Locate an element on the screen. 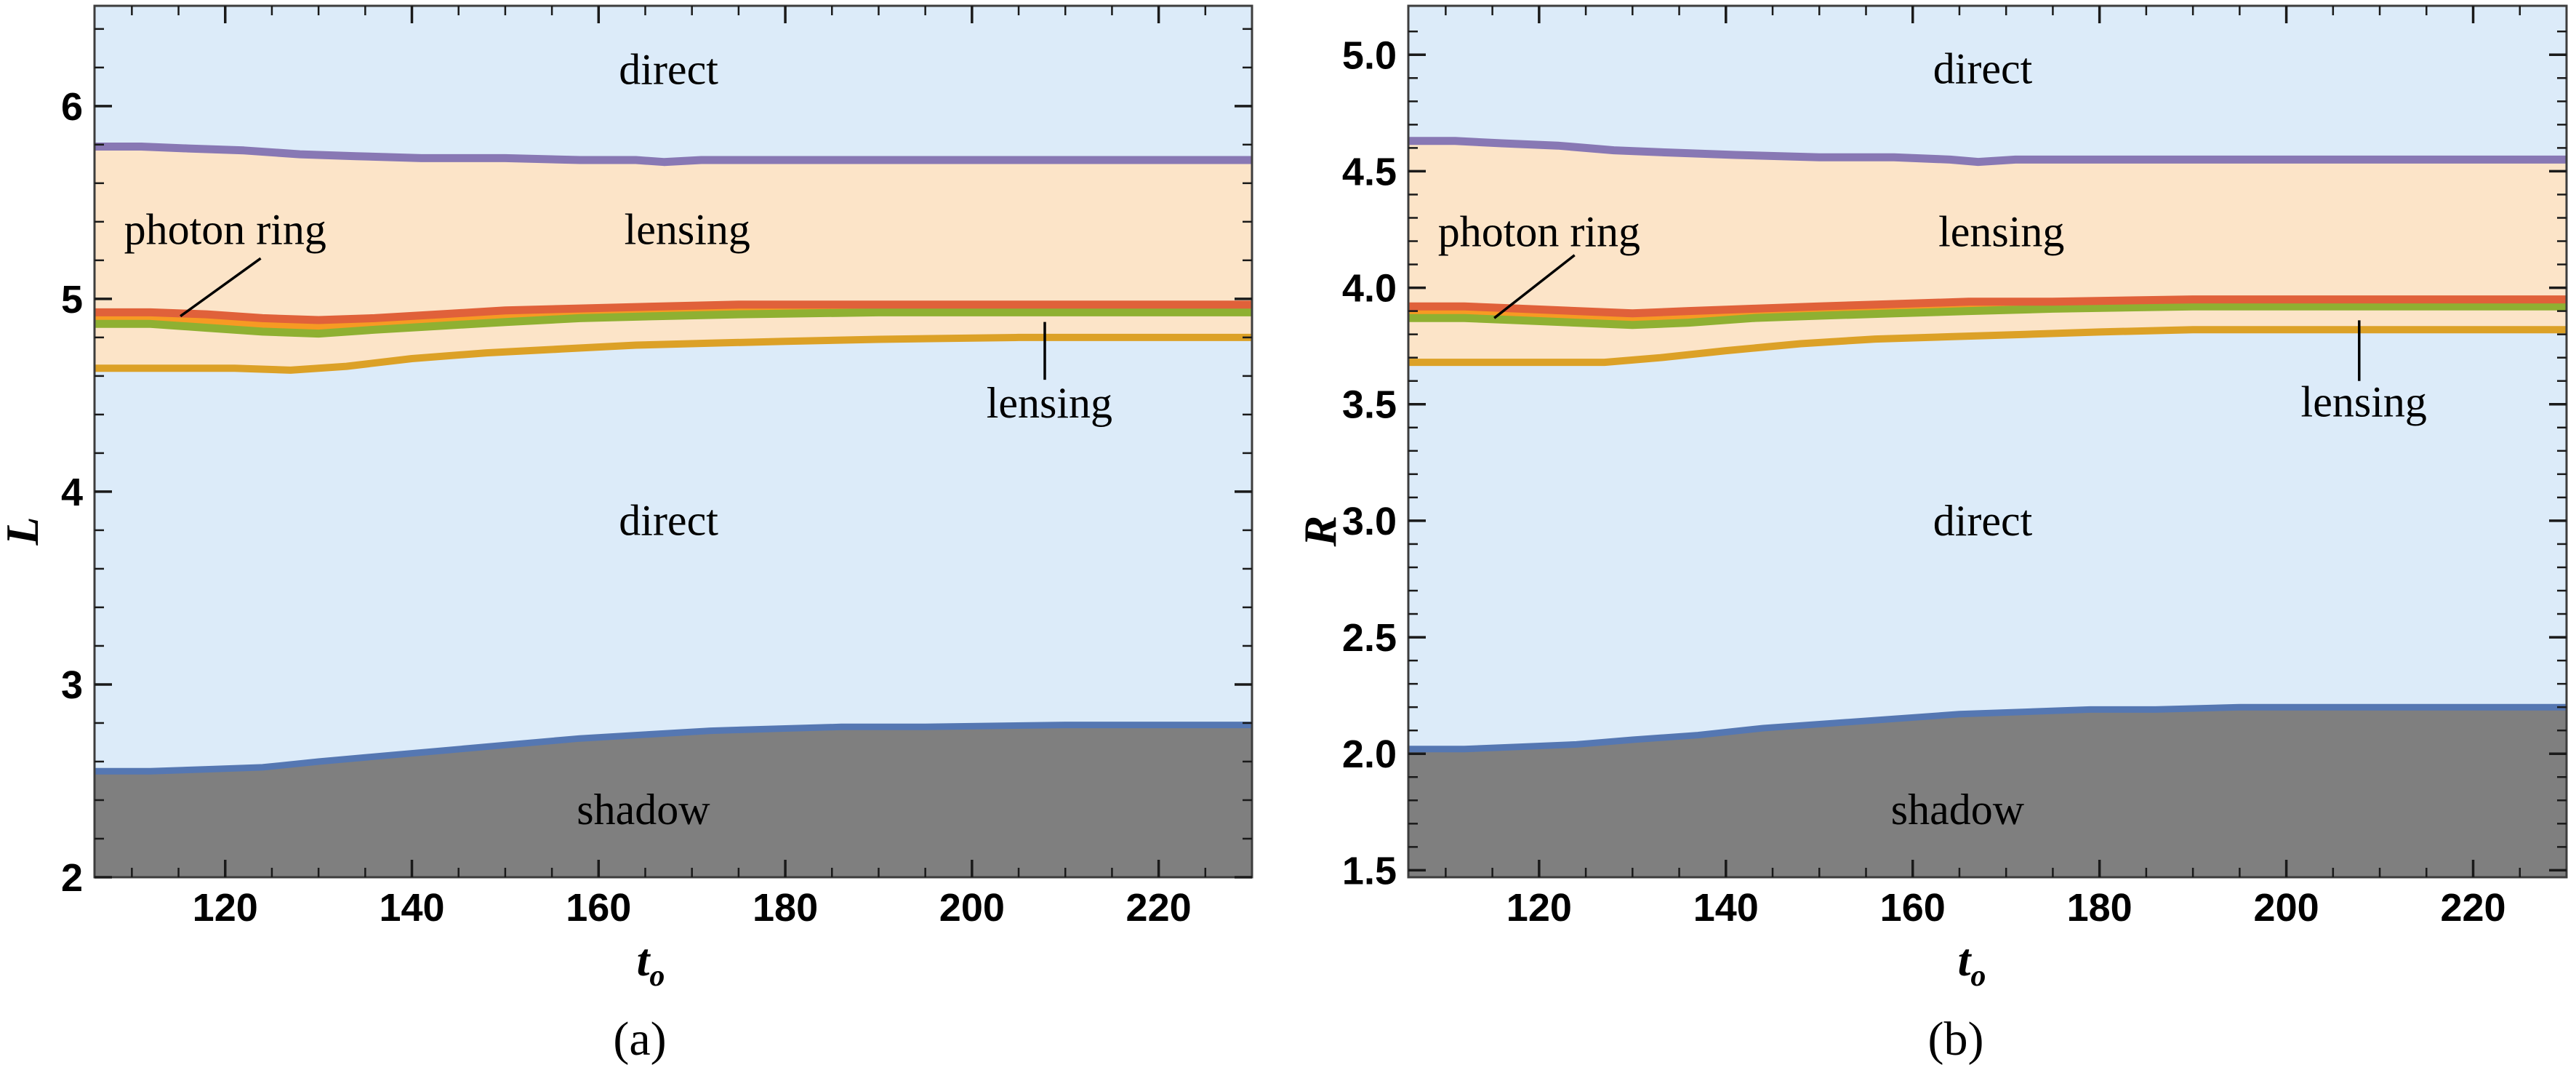 This screenshot has height=1078, width=2576. x-axis-label-a-base: t is located at coordinates (643, 960).